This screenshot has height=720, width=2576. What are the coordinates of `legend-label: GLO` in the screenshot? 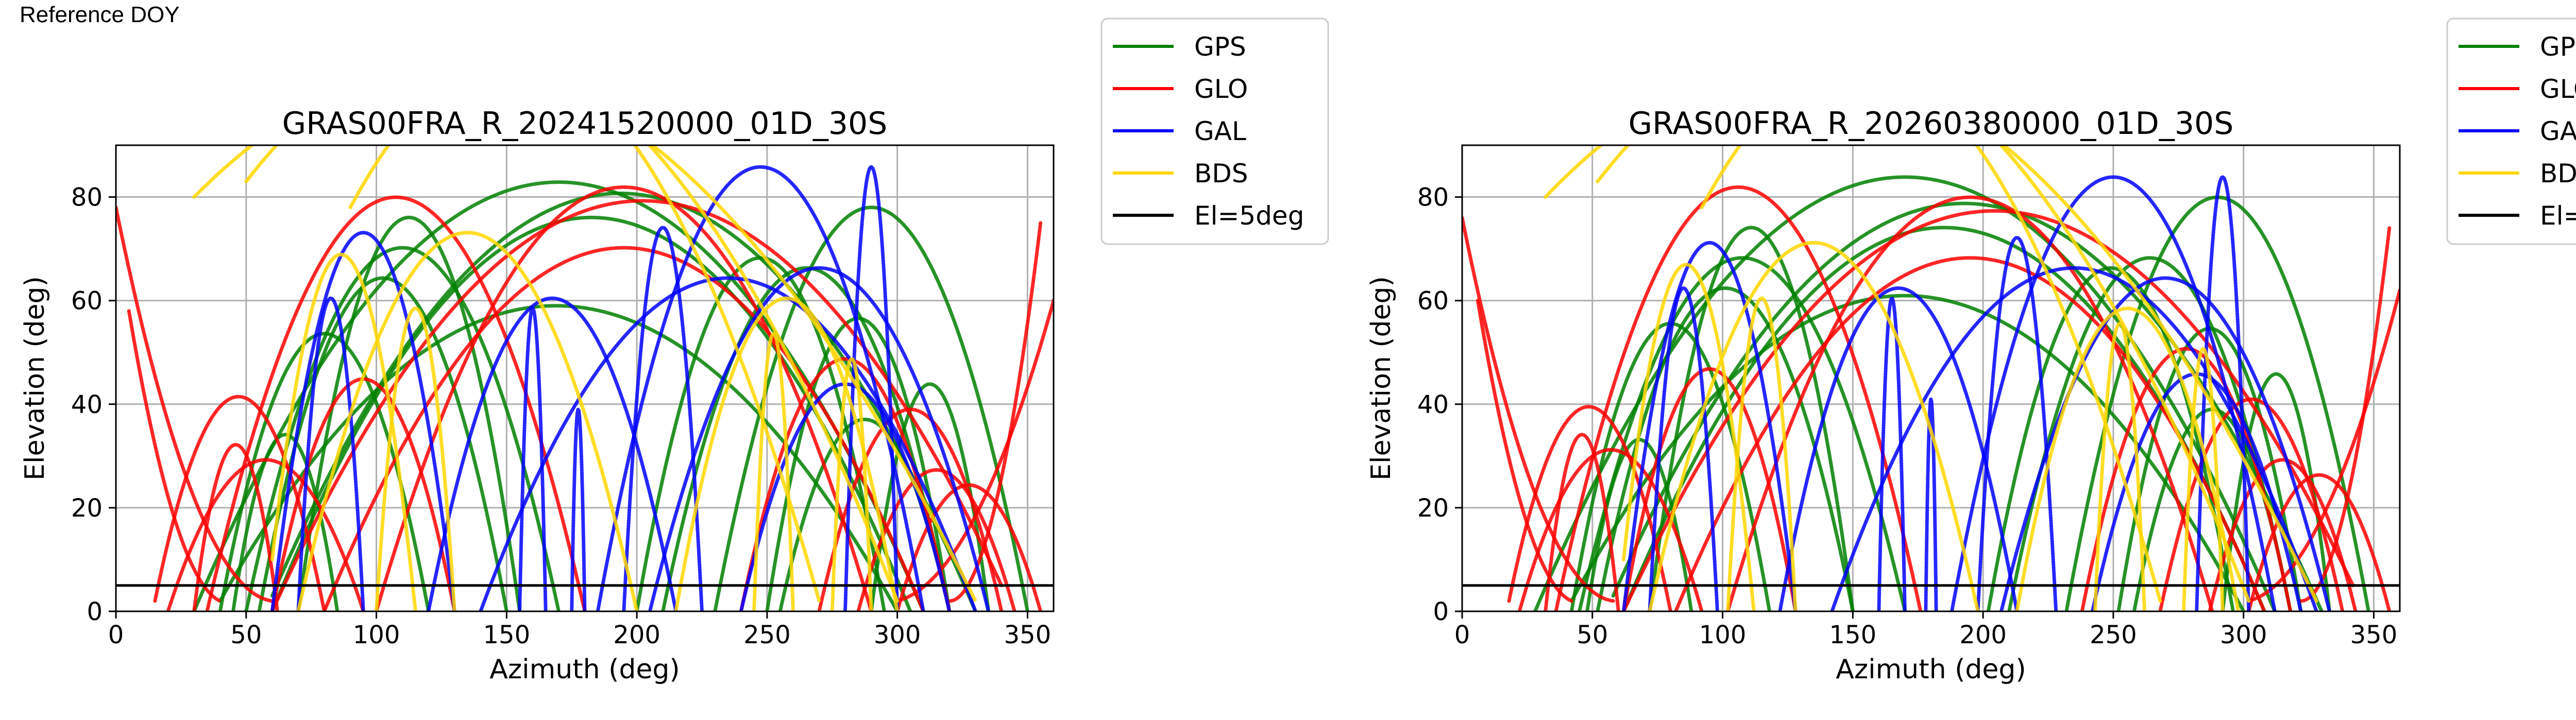 It's located at (2558, 89).